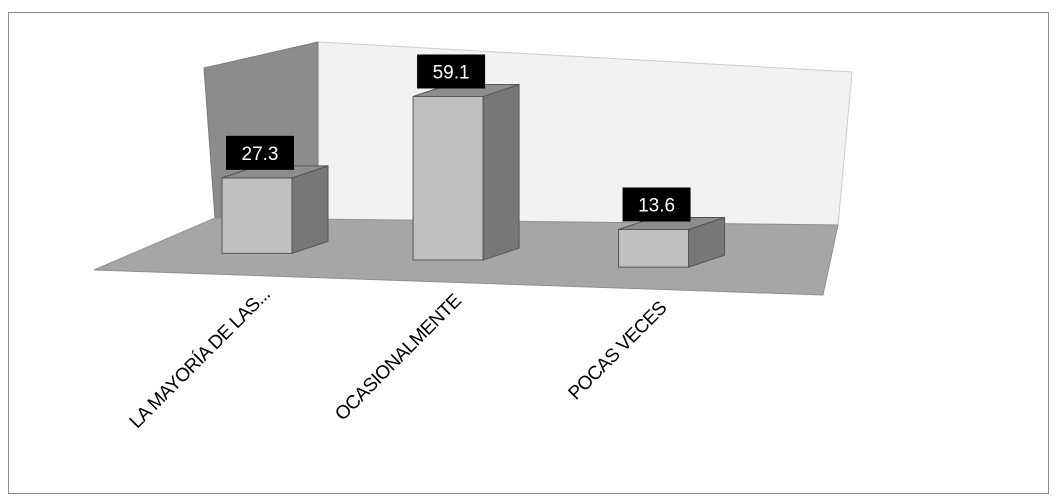 This screenshot has height=503, width=1059. Describe the element at coordinates (448, 178) in the screenshot. I see `bar-1-front` at that location.